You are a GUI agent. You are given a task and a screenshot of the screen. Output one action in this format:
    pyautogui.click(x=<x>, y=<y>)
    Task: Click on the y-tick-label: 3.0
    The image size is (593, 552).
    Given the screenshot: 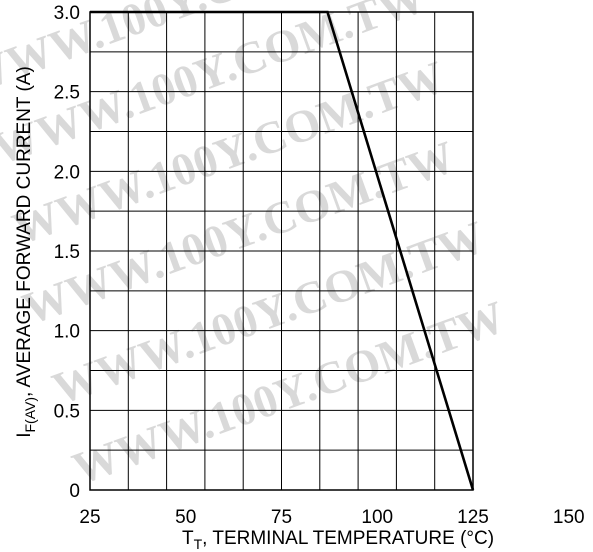 What is the action you would take?
    pyautogui.click(x=67, y=13)
    